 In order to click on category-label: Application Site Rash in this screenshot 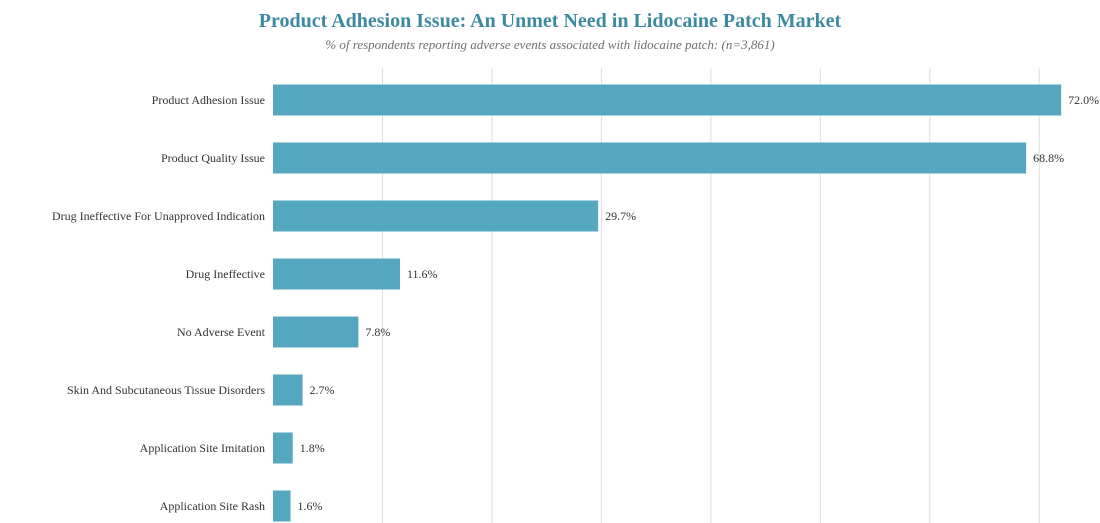, I will do `click(212, 506)`.